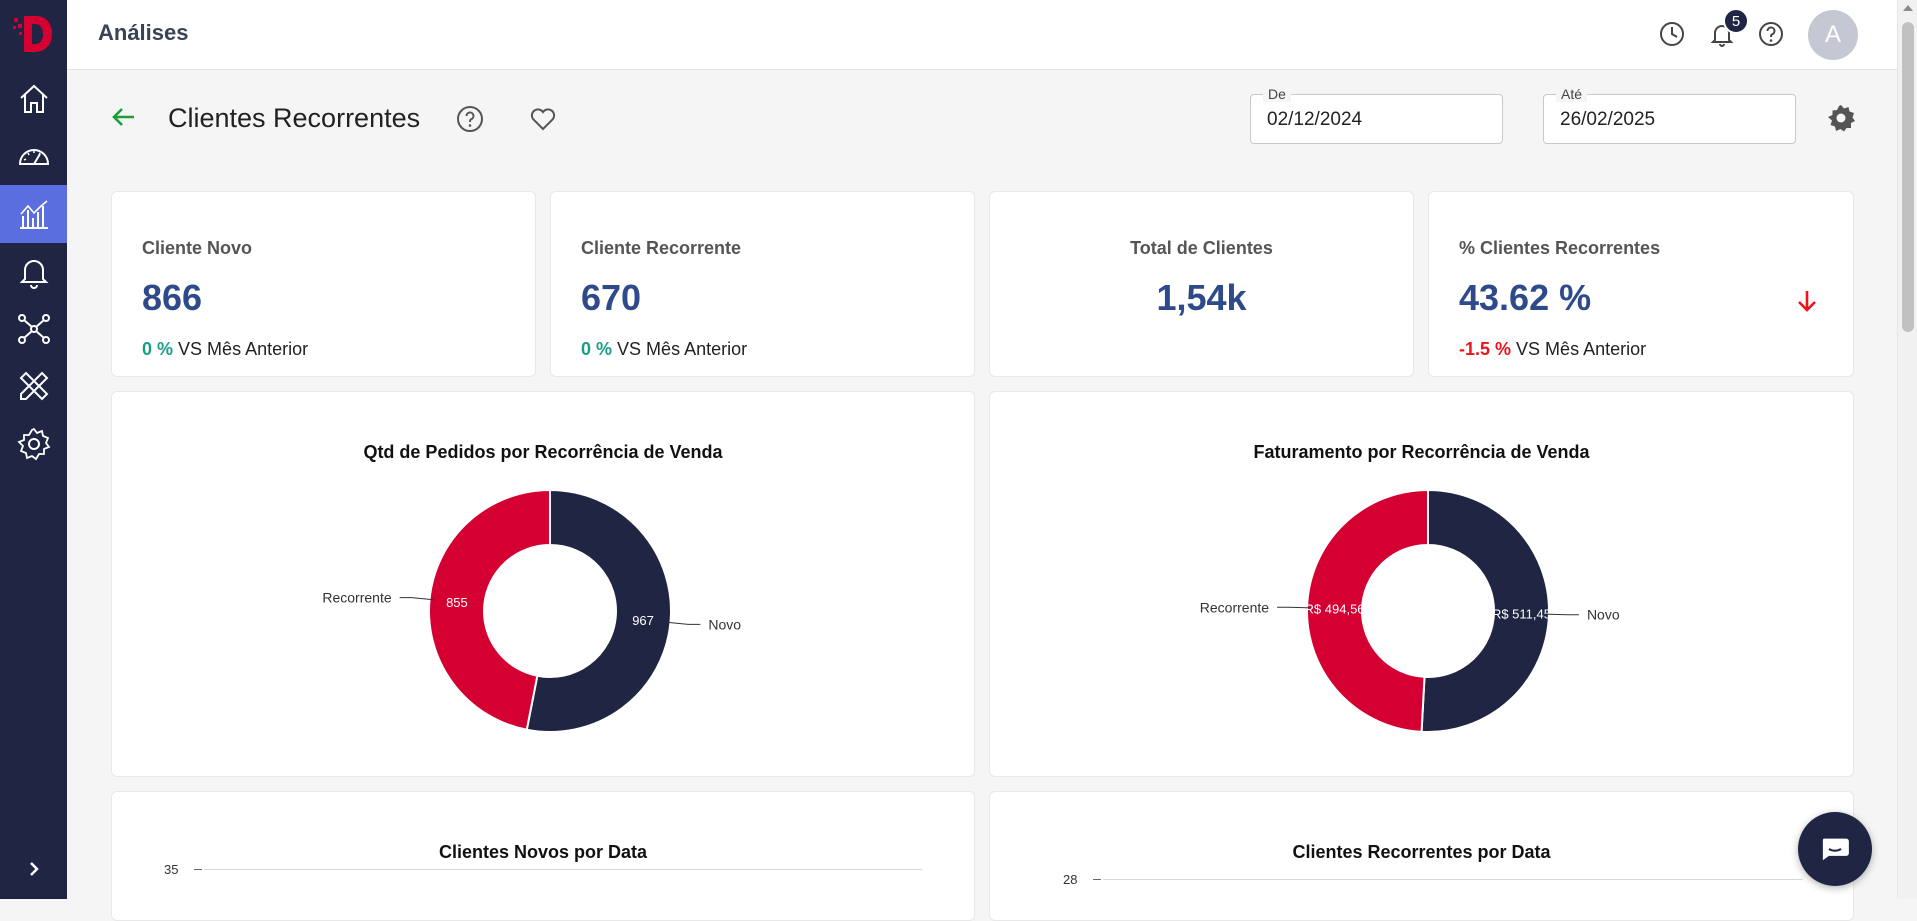 This screenshot has height=921, width=1917. I want to click on kpi-label: % Clientes Recorrentes, so click(1560, 248).